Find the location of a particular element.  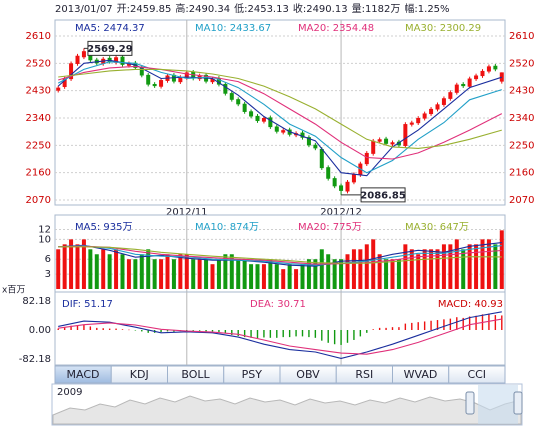

indicator-tab-label: OBV is located at coordinates (308, 374).